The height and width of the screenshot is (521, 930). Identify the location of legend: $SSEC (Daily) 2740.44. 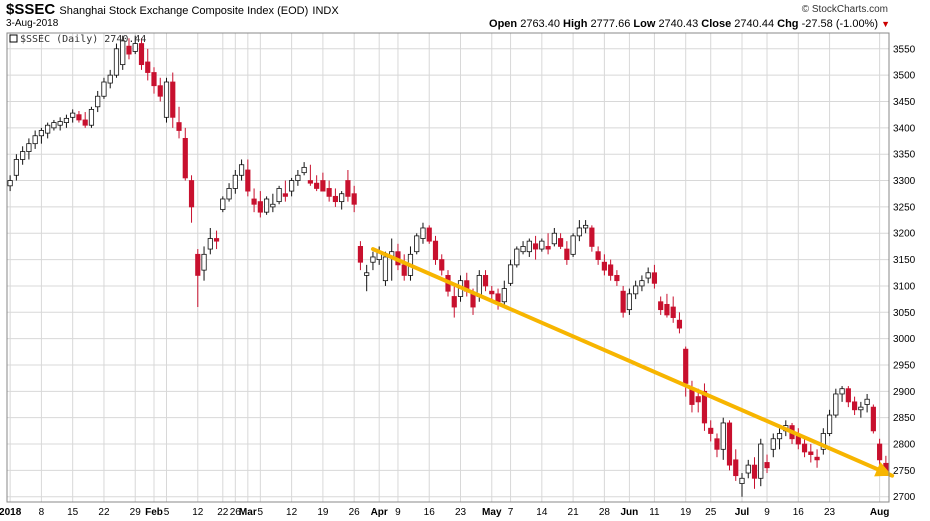
(77, 39).